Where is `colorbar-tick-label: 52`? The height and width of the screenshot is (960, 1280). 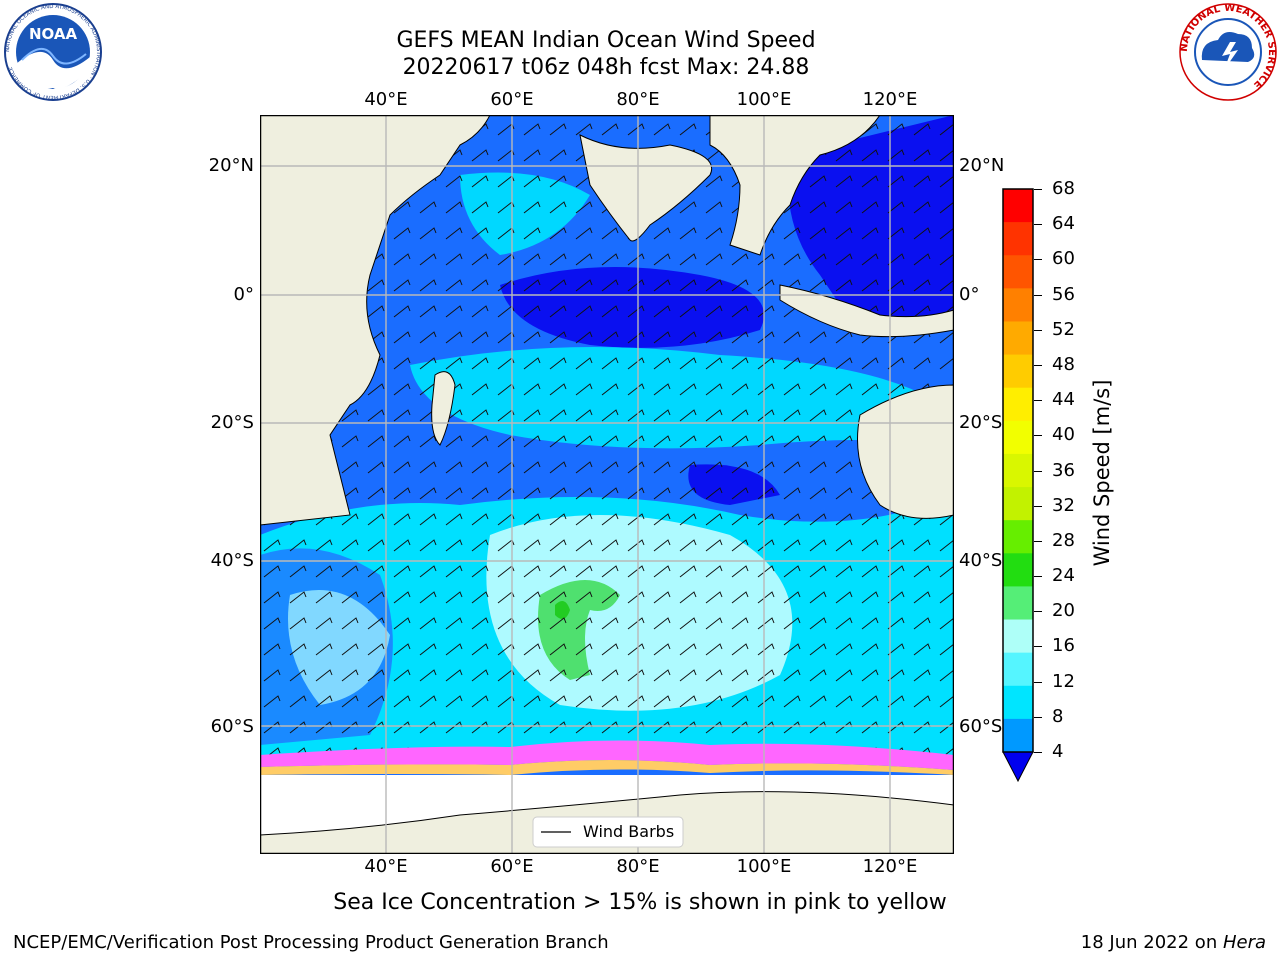
colorbar-tick-label: 52 is located at coordinates (1063, 329).